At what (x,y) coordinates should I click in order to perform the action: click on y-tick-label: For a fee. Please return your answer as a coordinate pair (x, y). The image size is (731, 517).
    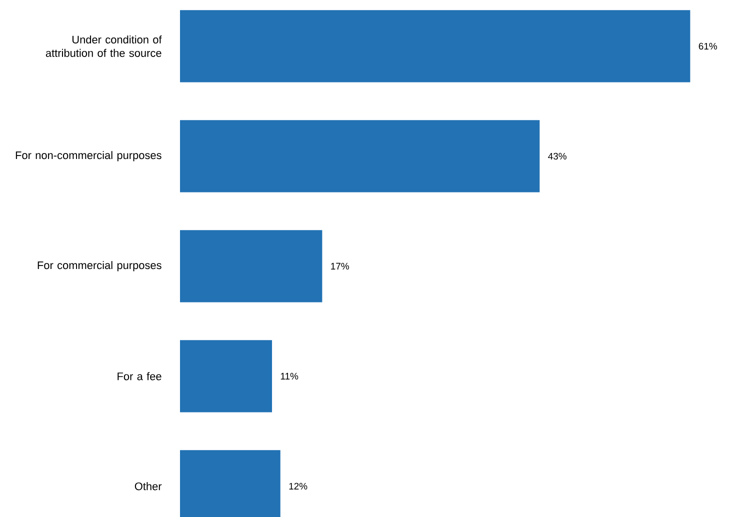
    Looking at the image, I should click on (140, 376).